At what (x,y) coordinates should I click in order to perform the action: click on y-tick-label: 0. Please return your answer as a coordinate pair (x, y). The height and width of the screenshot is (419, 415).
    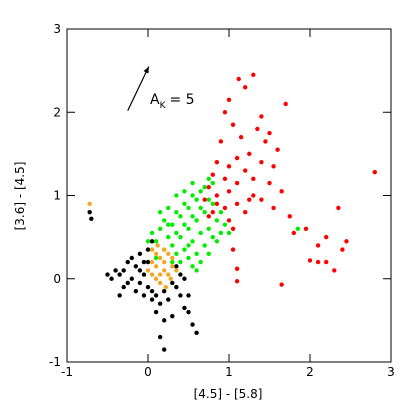
    Looking at the image, I should click on (57, 279).